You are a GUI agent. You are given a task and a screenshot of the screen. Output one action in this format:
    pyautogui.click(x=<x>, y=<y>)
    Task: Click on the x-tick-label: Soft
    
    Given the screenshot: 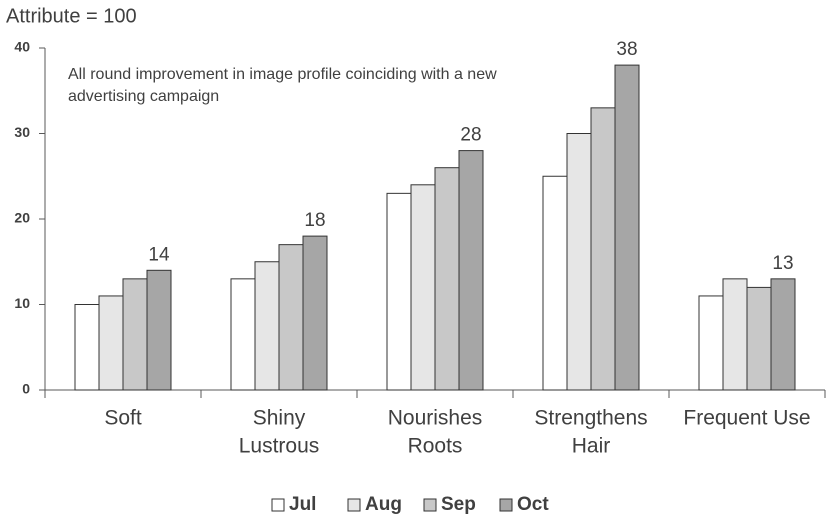 What is the action you would take?
    pyautogui.click(x=123, y=418)
    